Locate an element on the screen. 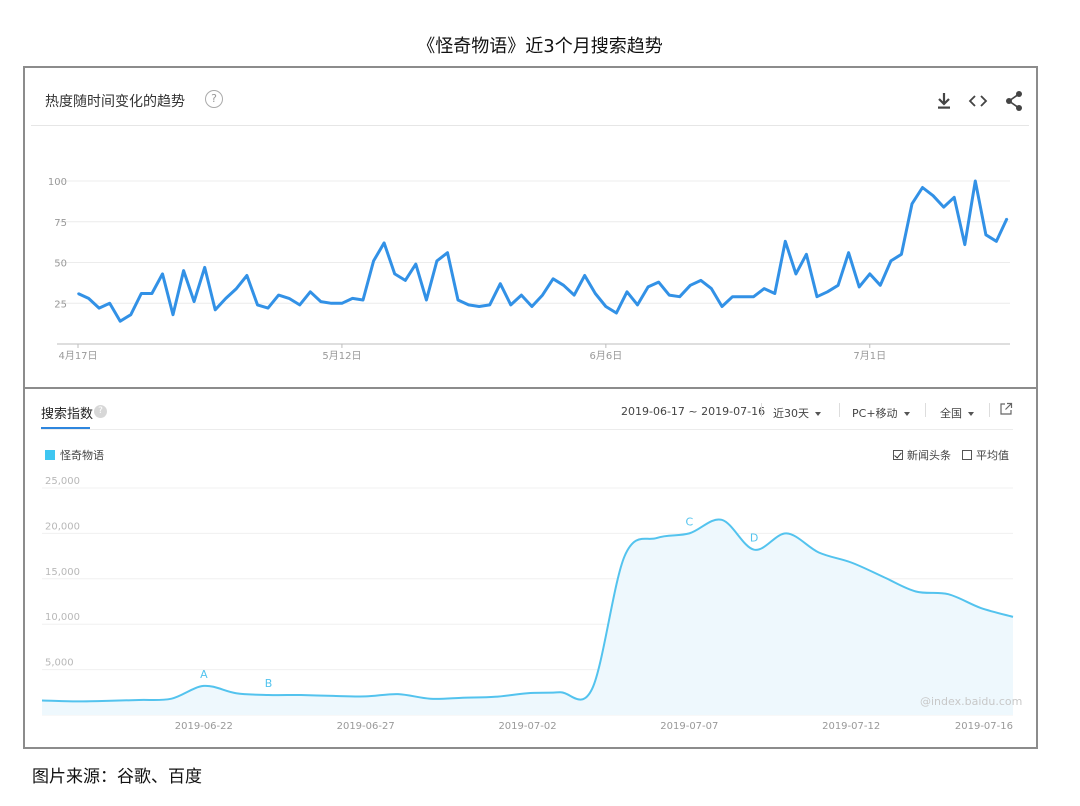 This screenshot has height=806, width=1080. y-tick-label: 15,000 is located at coordinates (62, 572).